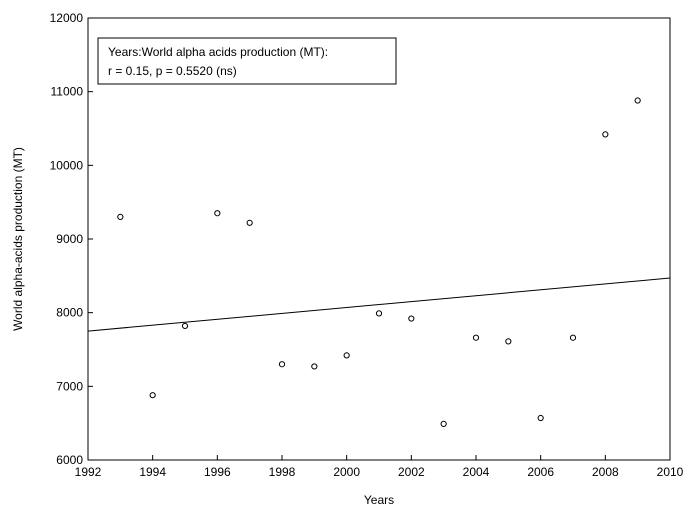 This screenshot has height=507, width=690. I want to click on x-tick-label: 2008, so click(605, 472).